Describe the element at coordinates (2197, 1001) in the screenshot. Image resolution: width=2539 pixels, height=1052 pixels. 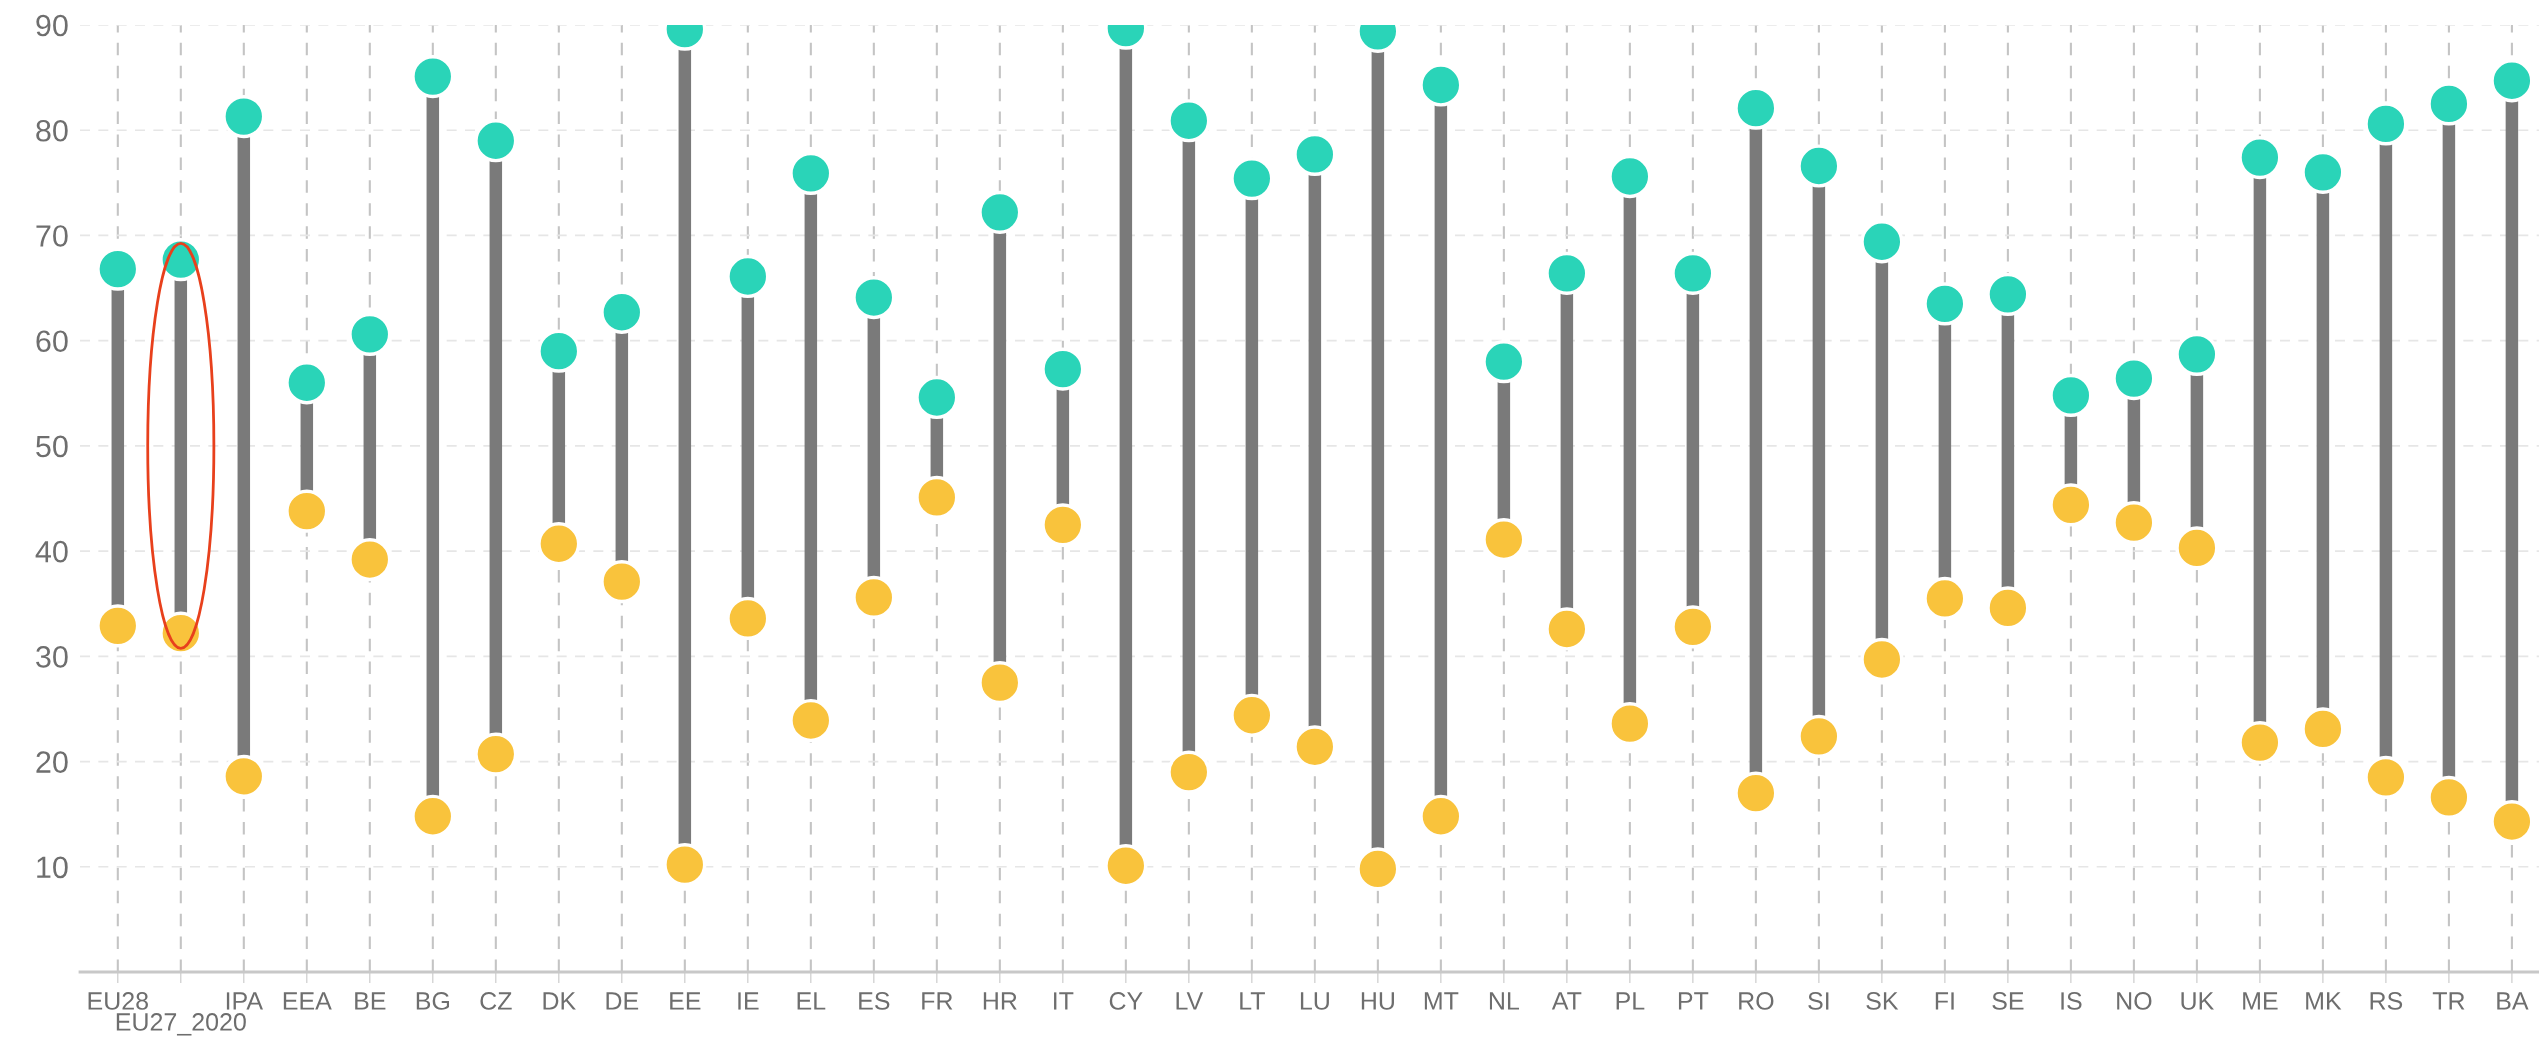
I see `x-tick-label: UK` at that location.